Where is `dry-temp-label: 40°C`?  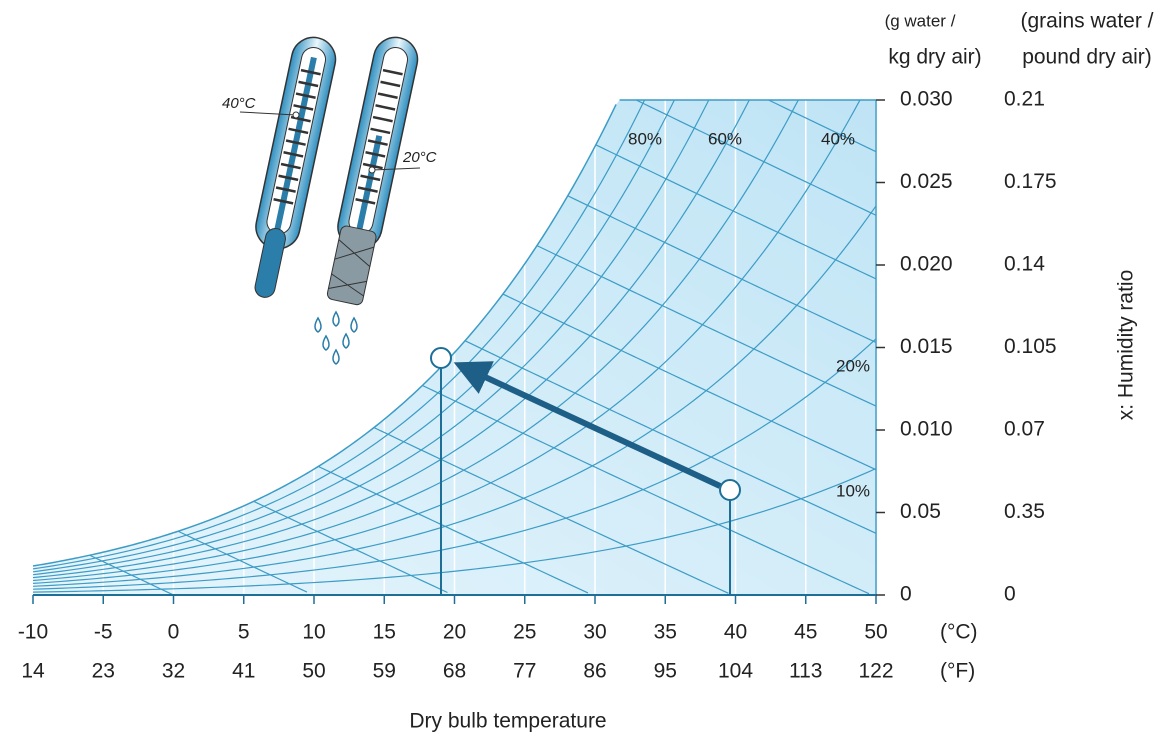
dry-temp-label: 40°C is located at coordinates (239, 103).